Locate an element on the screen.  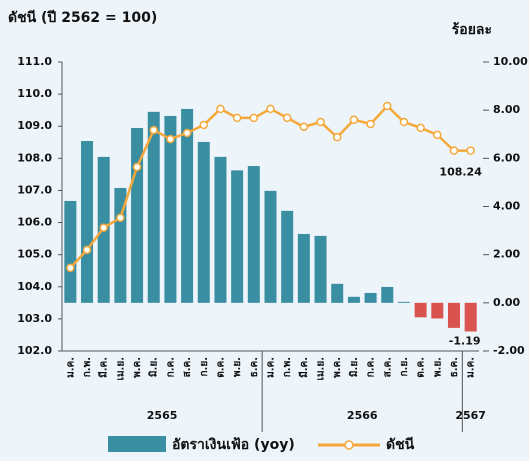
y-tick-label: 111.0 is located at coordinates (34, 61).